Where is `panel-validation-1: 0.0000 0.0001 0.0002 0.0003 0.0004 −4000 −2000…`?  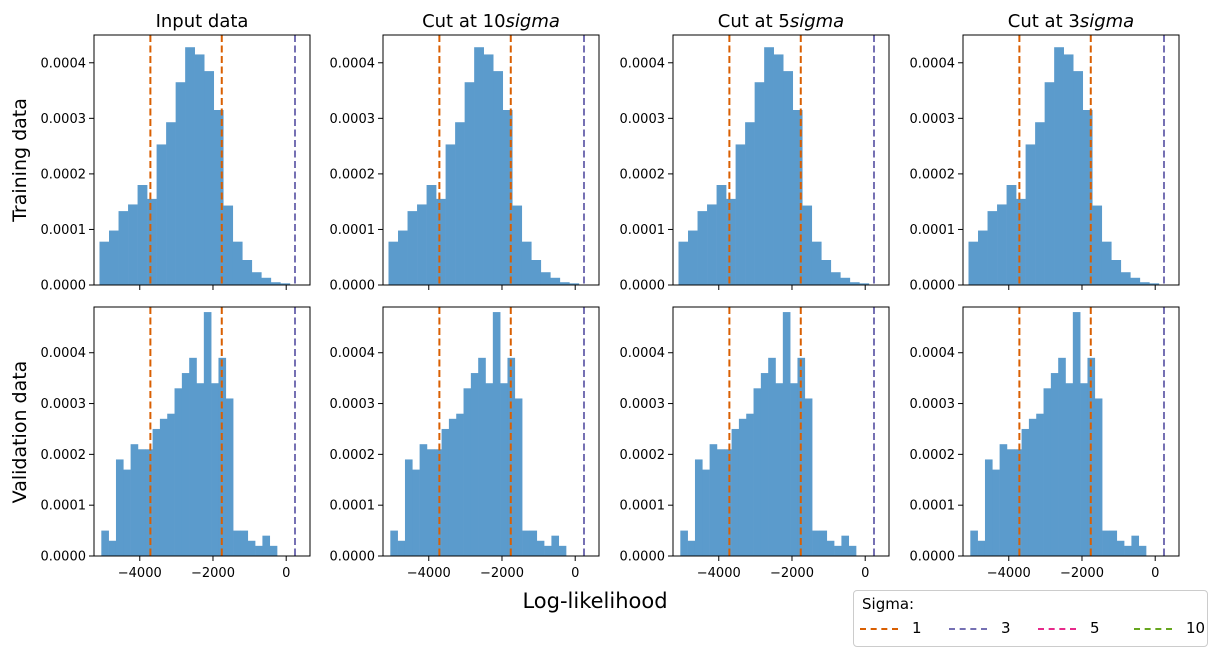 panel-validation-1: 0.0000 0.0001 0.0002 0.0003 0.0004 −4000 −2000… is located at coordinates (176, 443).